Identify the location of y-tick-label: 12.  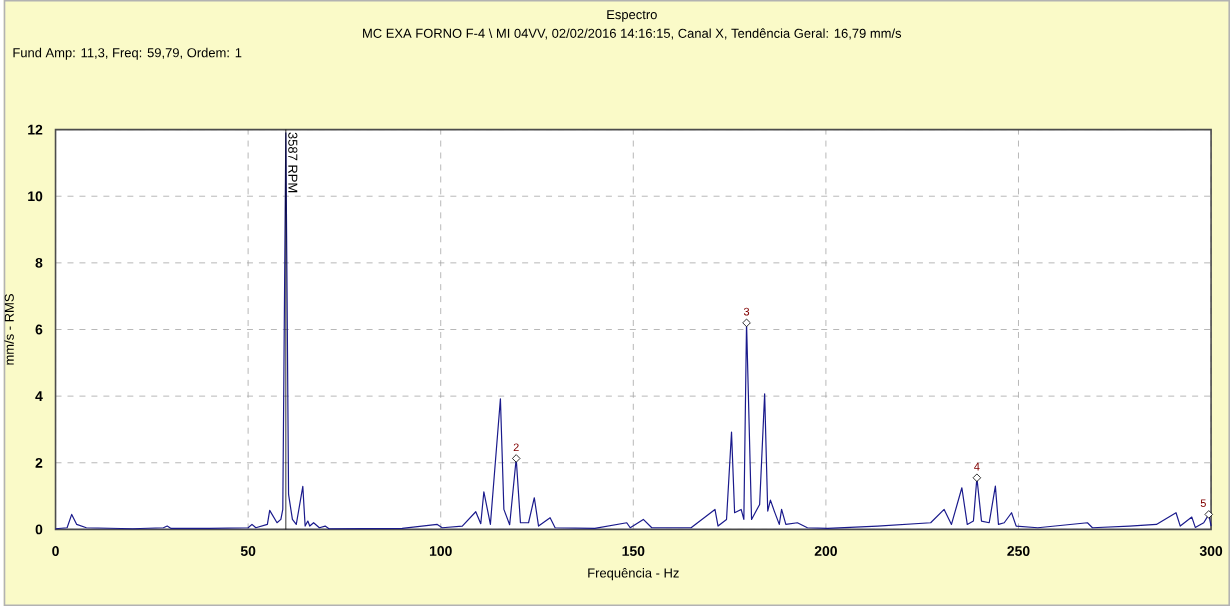
(35, 129).